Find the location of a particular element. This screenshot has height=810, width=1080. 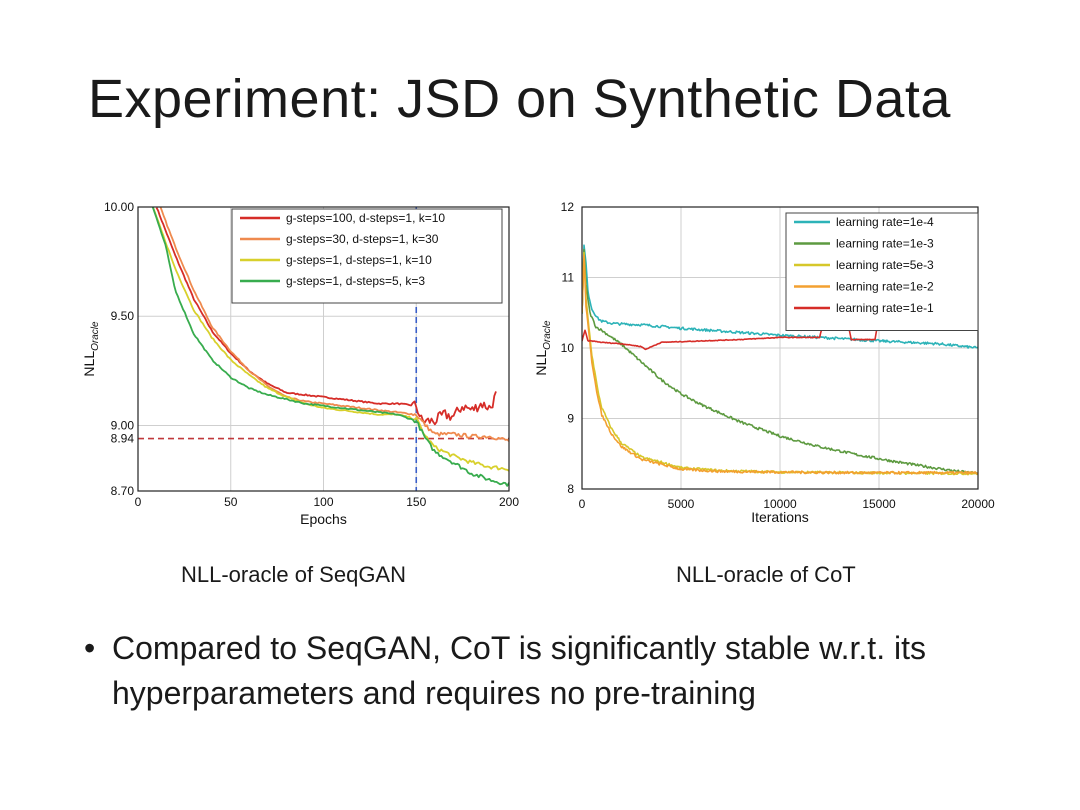

slide-title: Experiment: JSD on Synthetic Data is located at coordinates (519, 99).